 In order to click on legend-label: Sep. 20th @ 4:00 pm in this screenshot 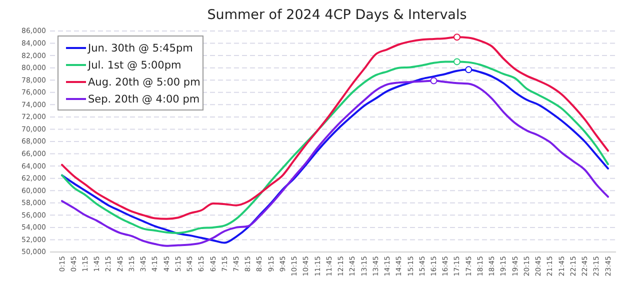, I will do `click(144, 100)`.